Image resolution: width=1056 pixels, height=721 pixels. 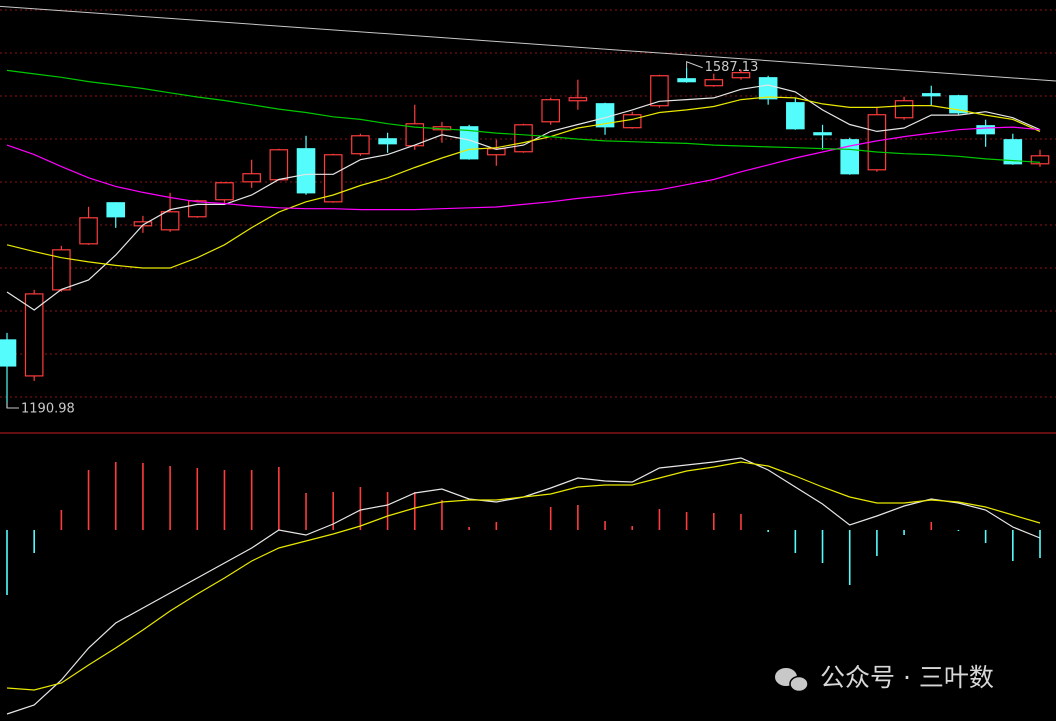 What do you see at coordinates (907, 677) in the screenshot?
I see `watermark-text: 公众号 · 三叶数` at bounding box center [907, 677].